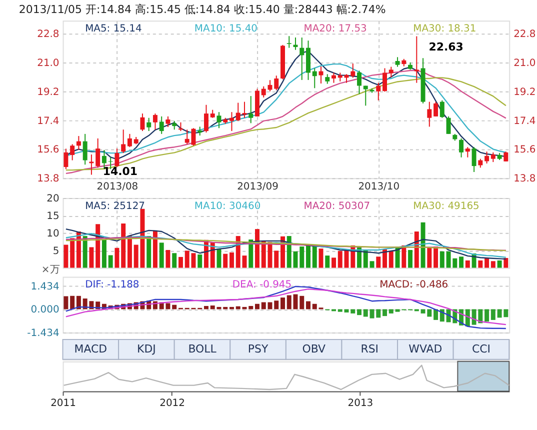 This screenshot has width=537, height=430. Describe the element at coordinates (48, 121) in the screenshot. I see `y-tick-label: 17.4` at that location.